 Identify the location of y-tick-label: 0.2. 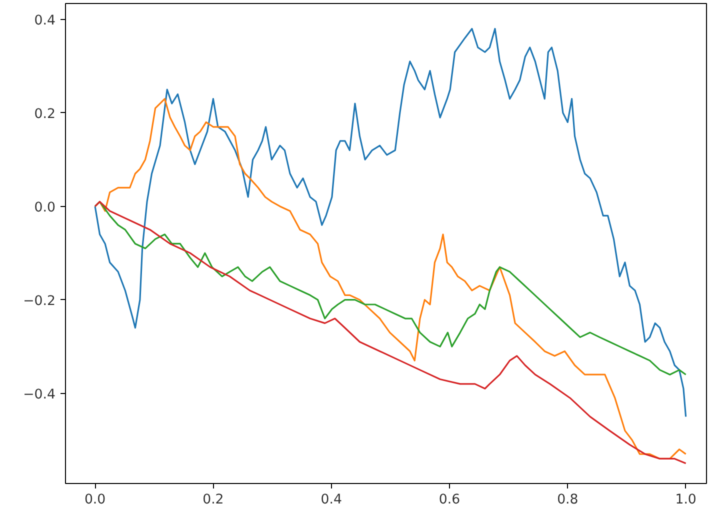
(45, 114).